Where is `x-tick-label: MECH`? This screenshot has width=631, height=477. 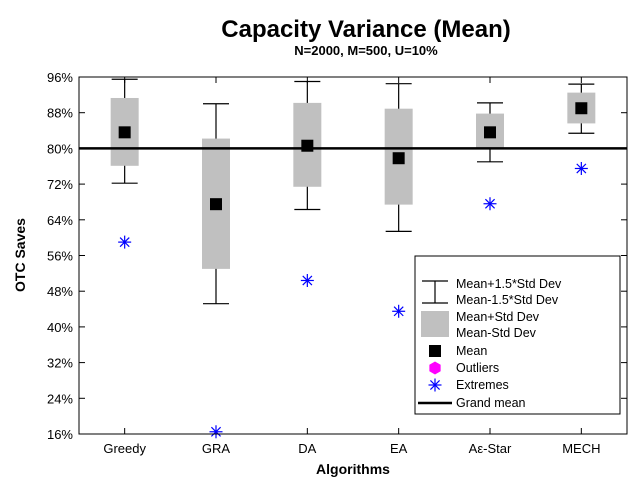
x-tick-label: MECH is located at coordinates (581, 448).